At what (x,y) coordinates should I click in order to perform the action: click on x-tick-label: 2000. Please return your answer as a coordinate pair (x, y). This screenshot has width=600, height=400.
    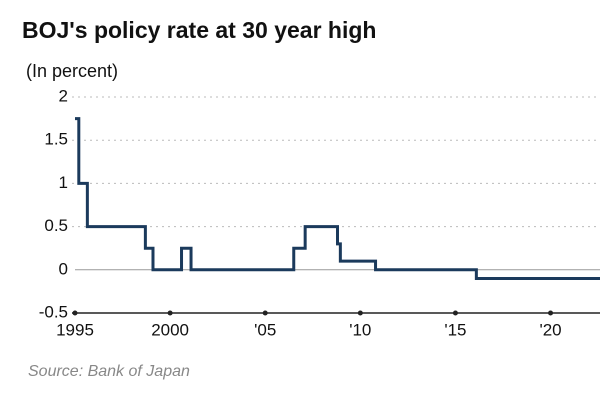
    Looking at the image, I should click on (170, 329).